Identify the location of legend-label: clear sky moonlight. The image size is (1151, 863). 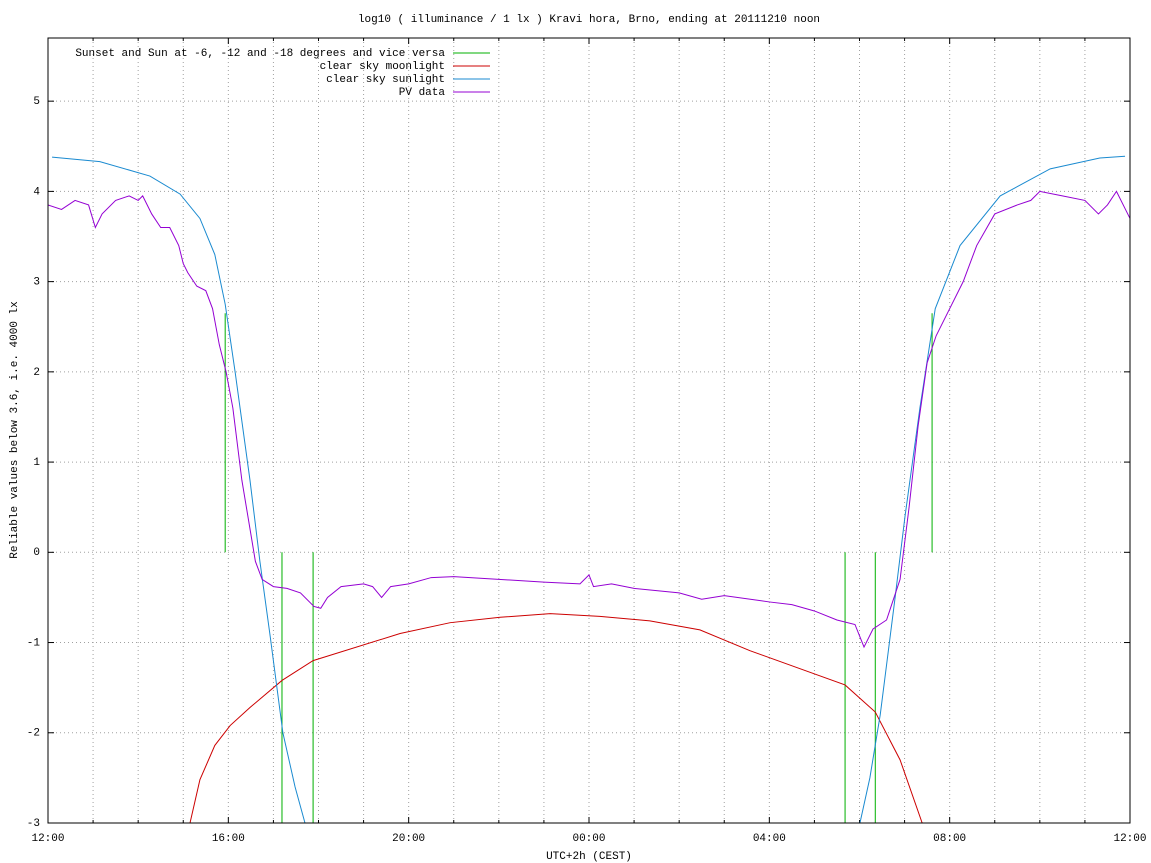
(382, 67).